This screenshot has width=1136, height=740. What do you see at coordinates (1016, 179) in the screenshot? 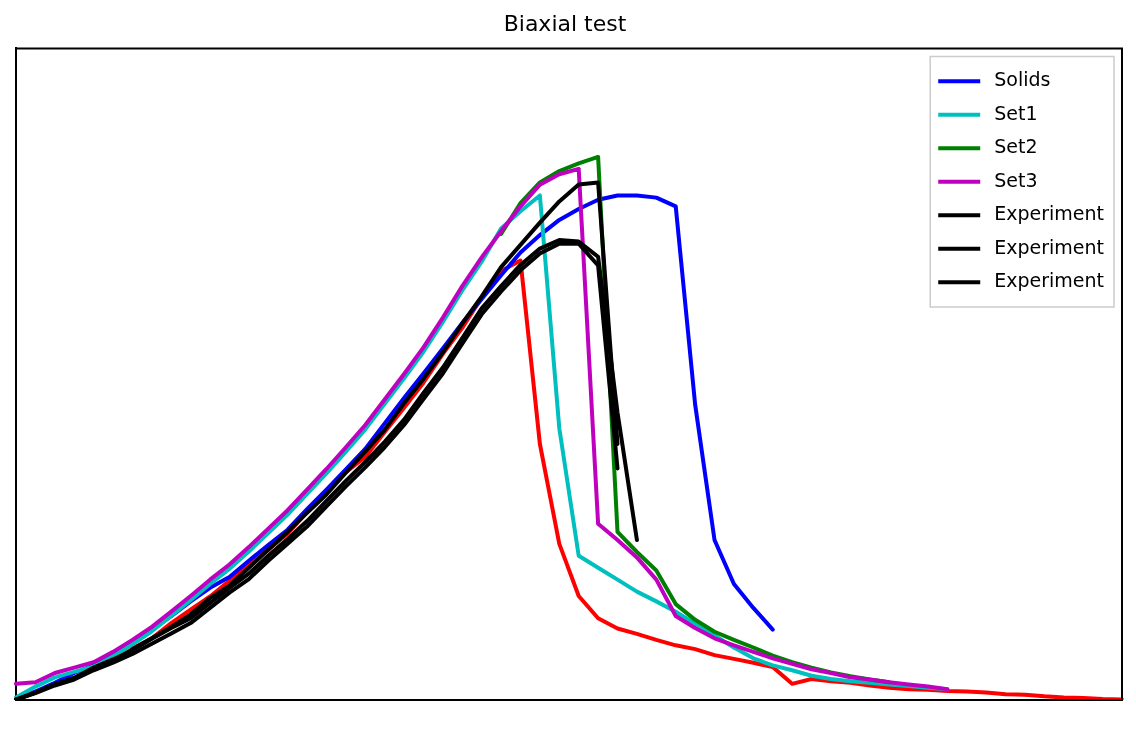
I see `legend-label: Set3` at bounding box center [1016, 179].